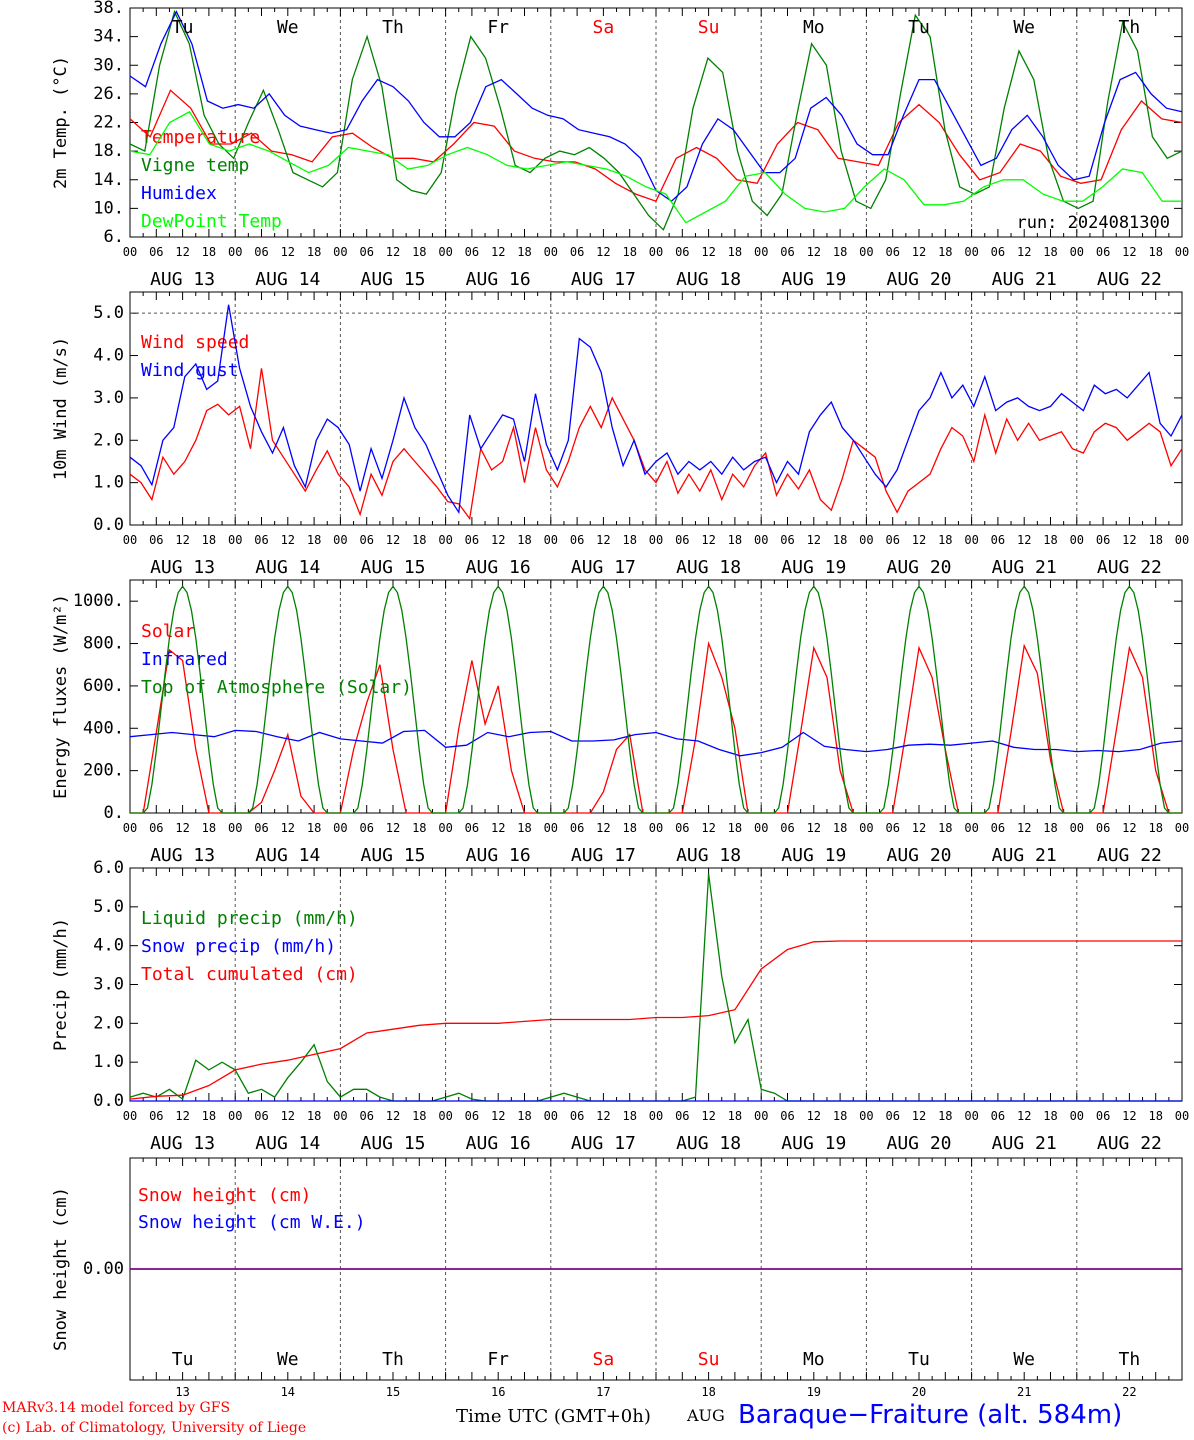 This screenshot has height=1440, width=1194. I want to click on y-tick-label: 400., so click(103, 728).